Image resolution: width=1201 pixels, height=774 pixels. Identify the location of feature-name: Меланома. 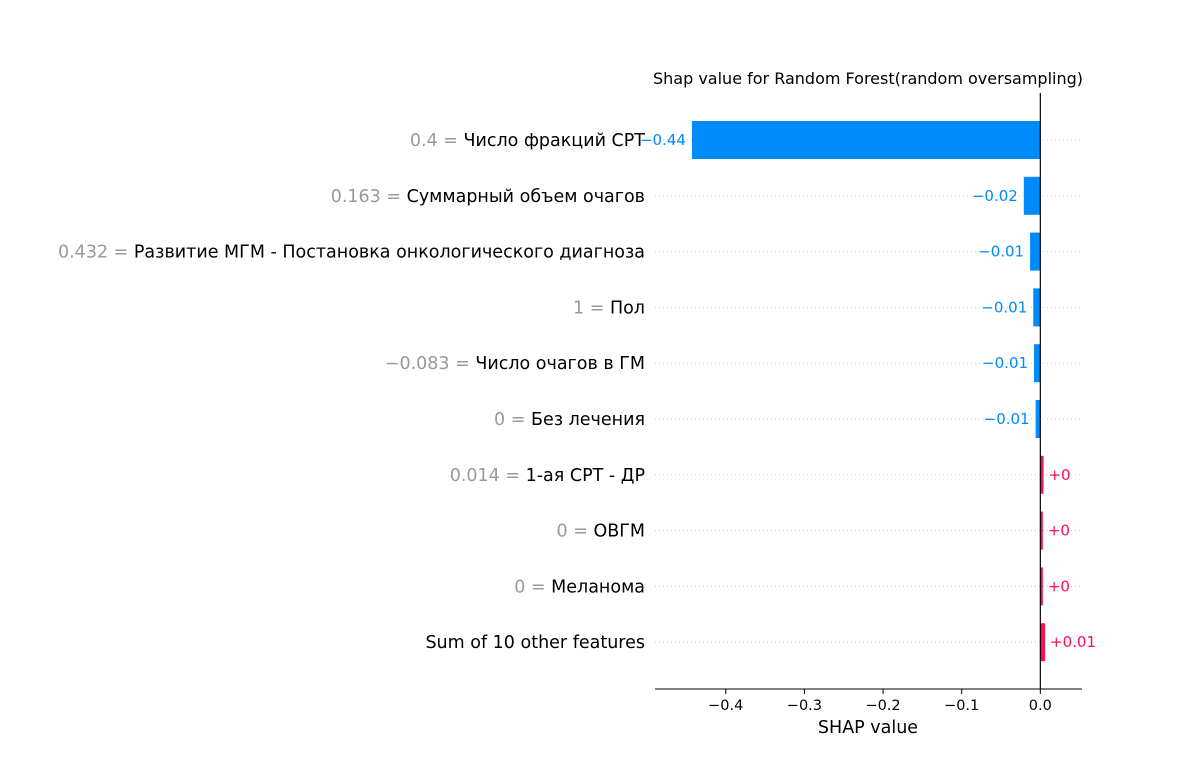
(598, 587).